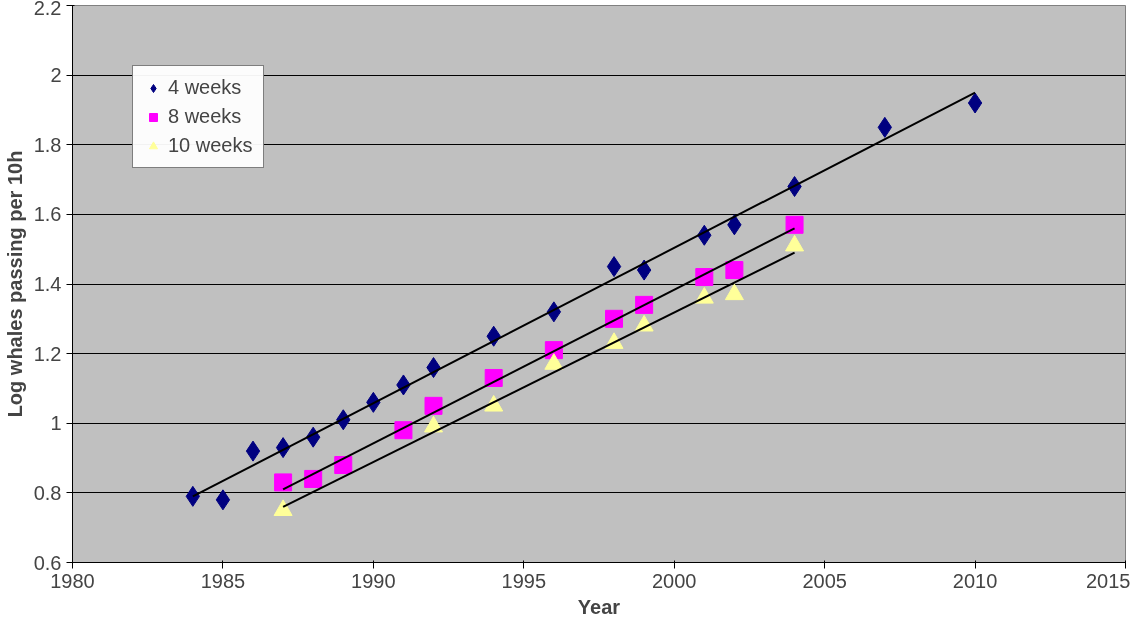  What do you see at coordinates (14, 284) in the screenshot?
I see `y-axis-title: Log whales passing per 10h` at bounding box center [14, 284].